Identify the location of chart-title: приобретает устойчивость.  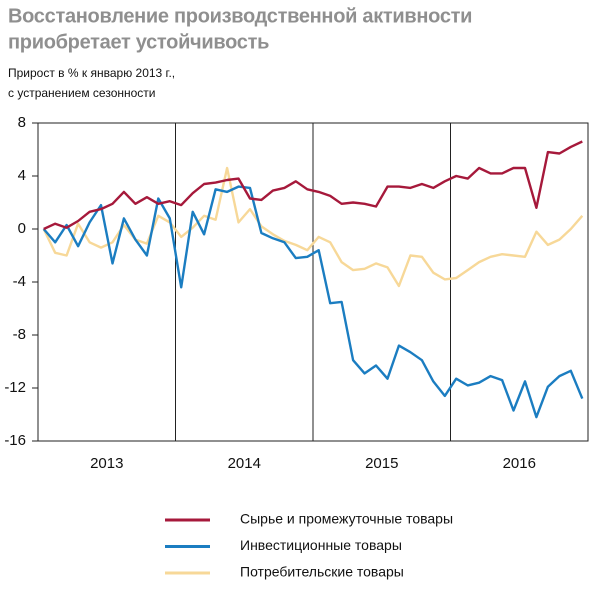
(138, 42).